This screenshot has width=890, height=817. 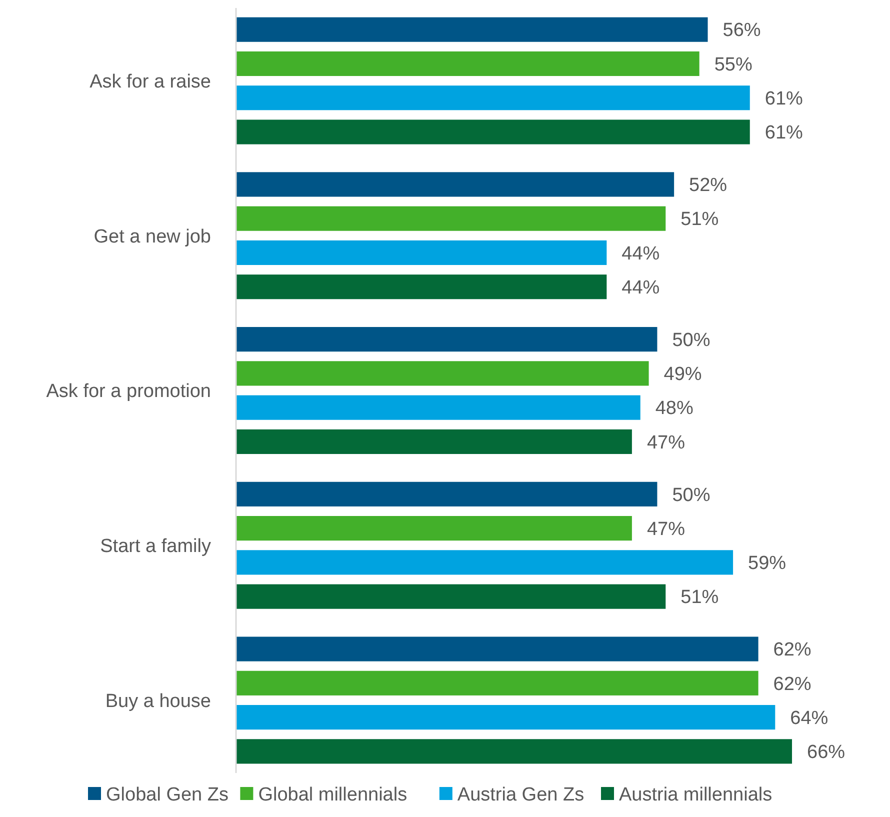 I want to click on legend-label: Global Gen Zs, so click(x=167, y=795).